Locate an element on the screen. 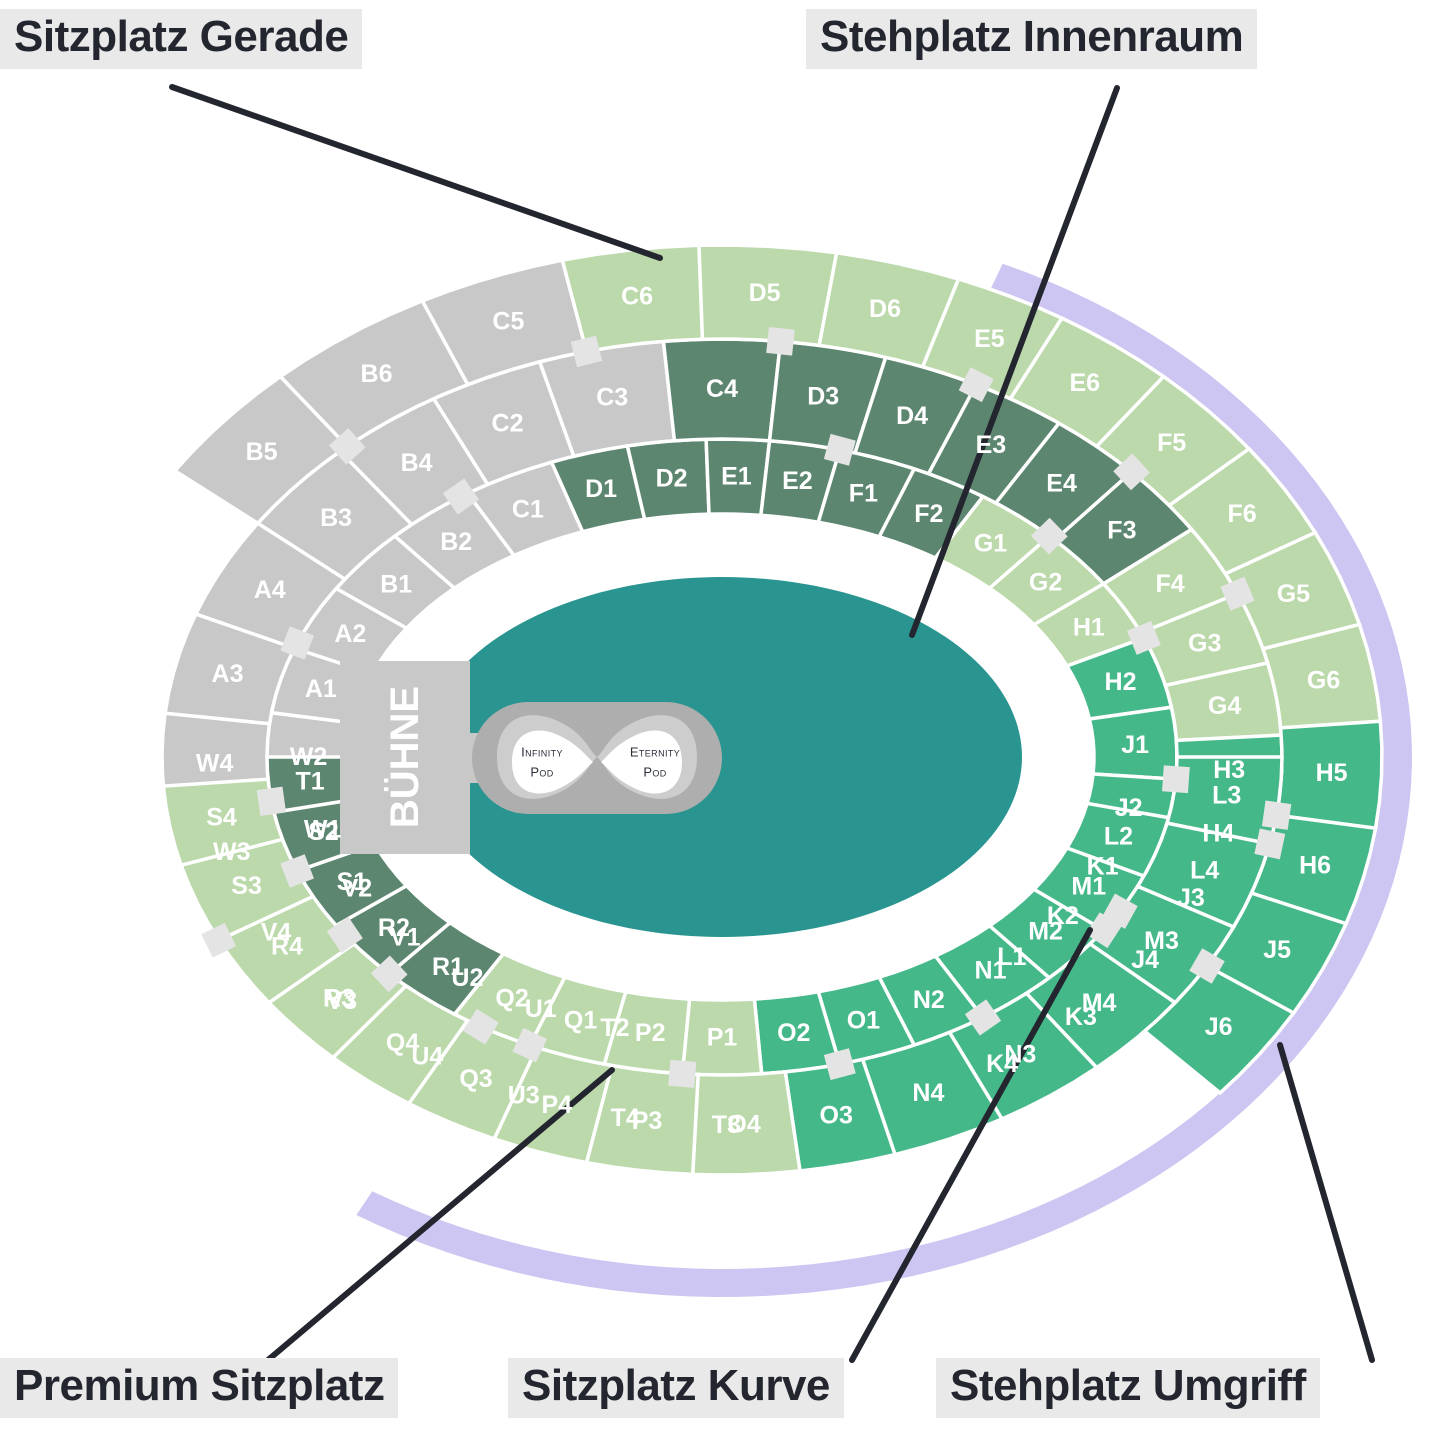  section-label-E4: E4 is located at coordinates (1061, 484).